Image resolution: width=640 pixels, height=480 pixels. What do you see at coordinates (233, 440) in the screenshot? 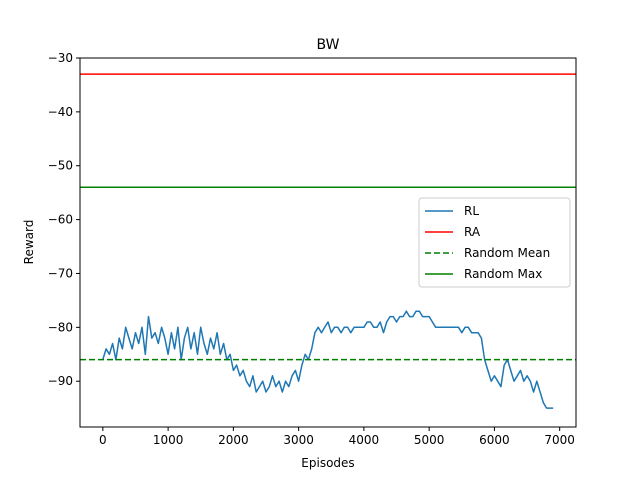
I see `x-tick-label: 2000` at bounding box center [233, 440].